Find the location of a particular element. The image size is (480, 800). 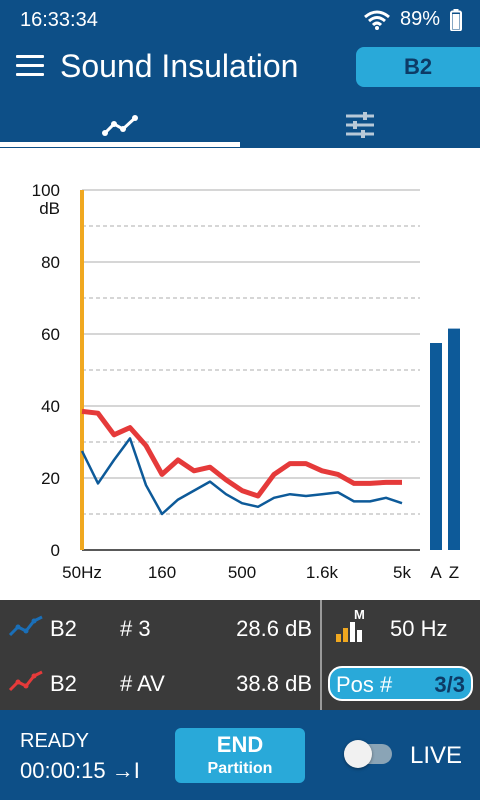

x-tick-label: 500 is located at coordinates (242, 572).